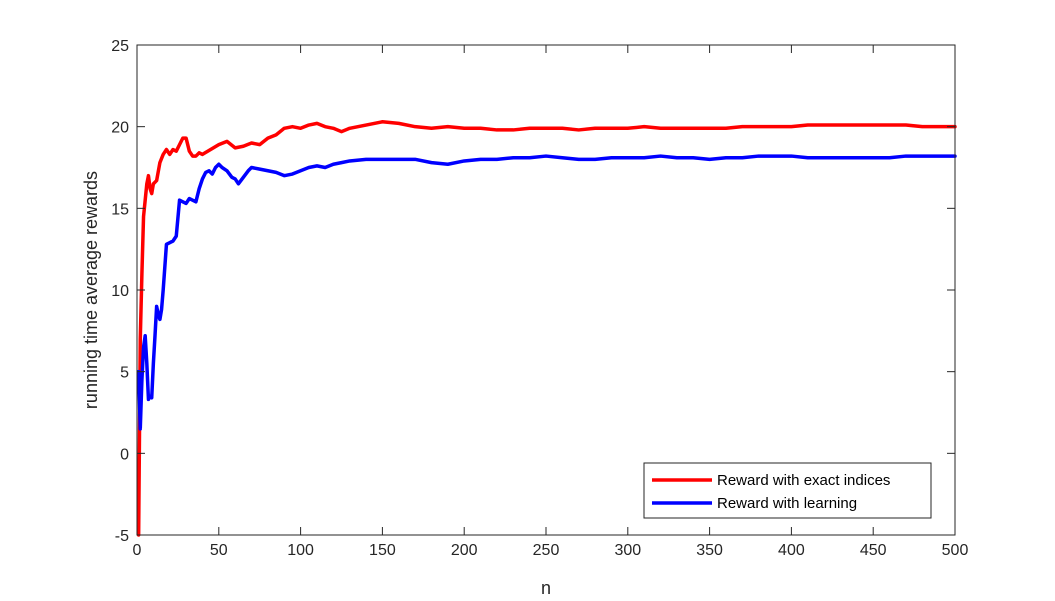 This screenshot has height=601, width=1055. I want to click on y-tick-label: 25, so click(120, 46).